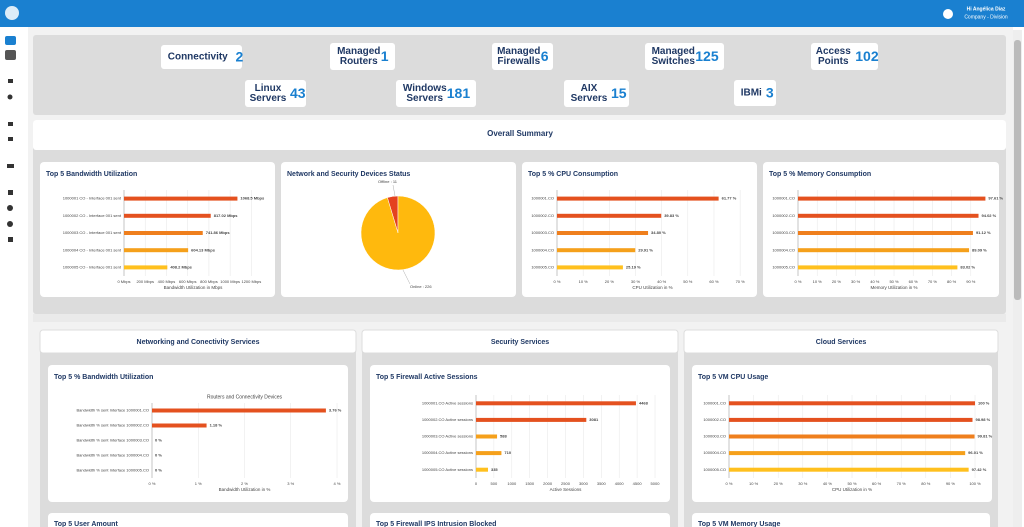 This screenshot has width=1024, height=527. I want to click on summary-header, so click(519, 135).